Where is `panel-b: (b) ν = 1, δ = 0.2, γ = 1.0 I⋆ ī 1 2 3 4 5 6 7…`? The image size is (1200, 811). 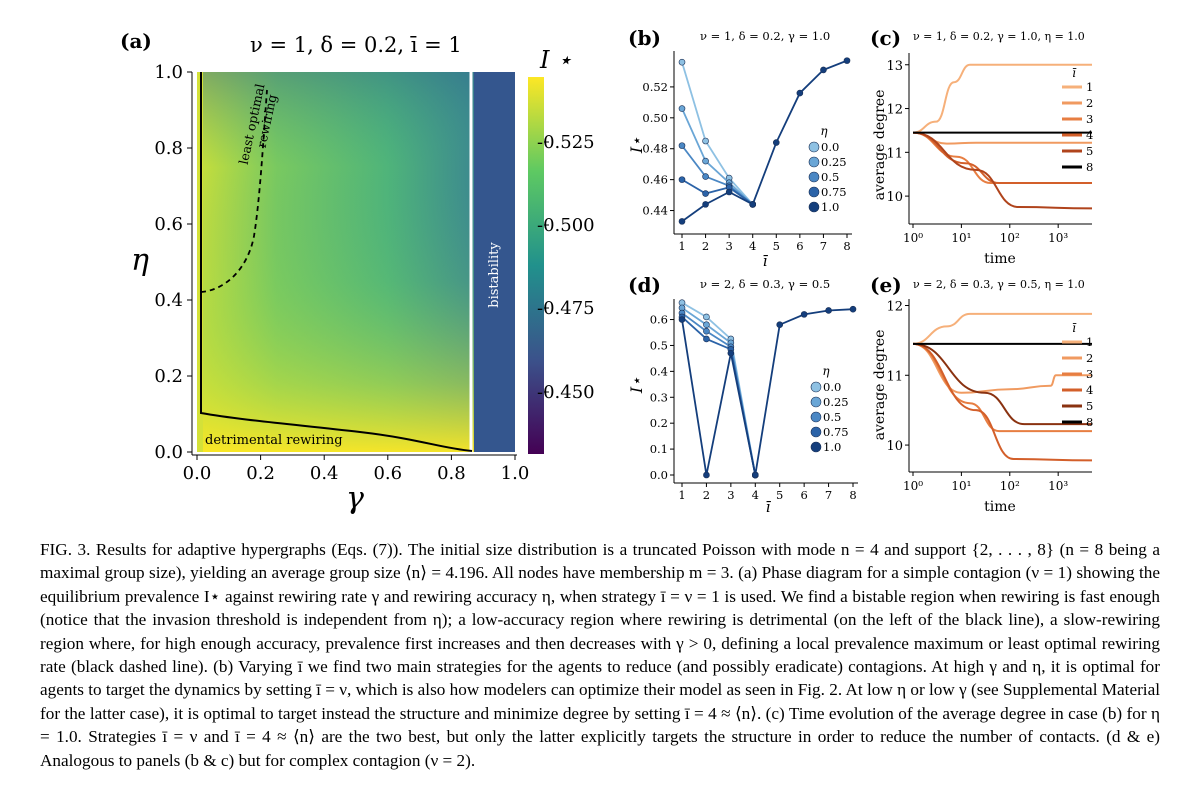
panel-b: (b) ν = 1, δ = 0.2, γ = 1.0 I⋆ ī 1 2 3 4 5 6 7… is located at coordinates (739, 148).